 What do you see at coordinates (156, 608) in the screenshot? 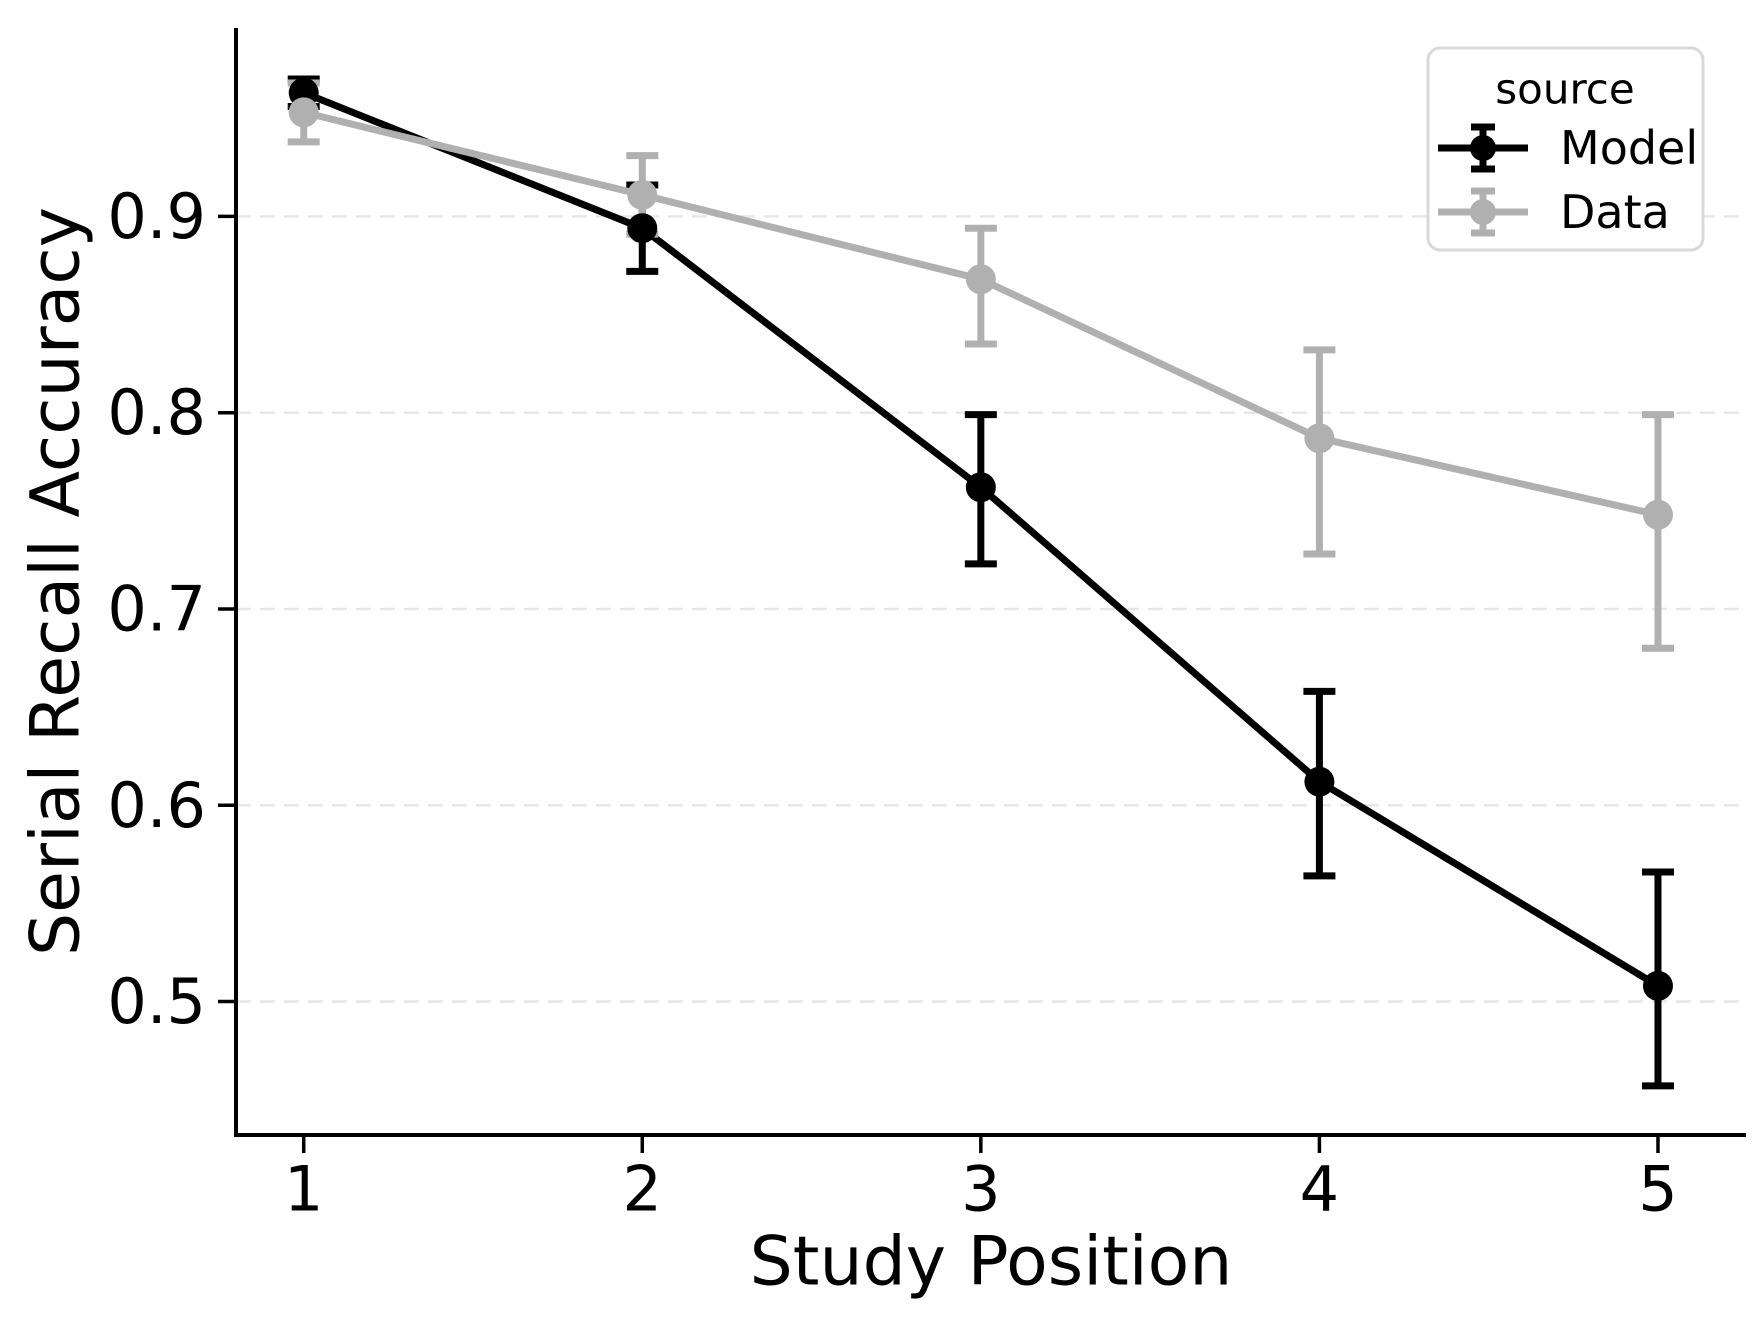
I see `y-tick-label: 0.7` at bounding box center [156, 608].